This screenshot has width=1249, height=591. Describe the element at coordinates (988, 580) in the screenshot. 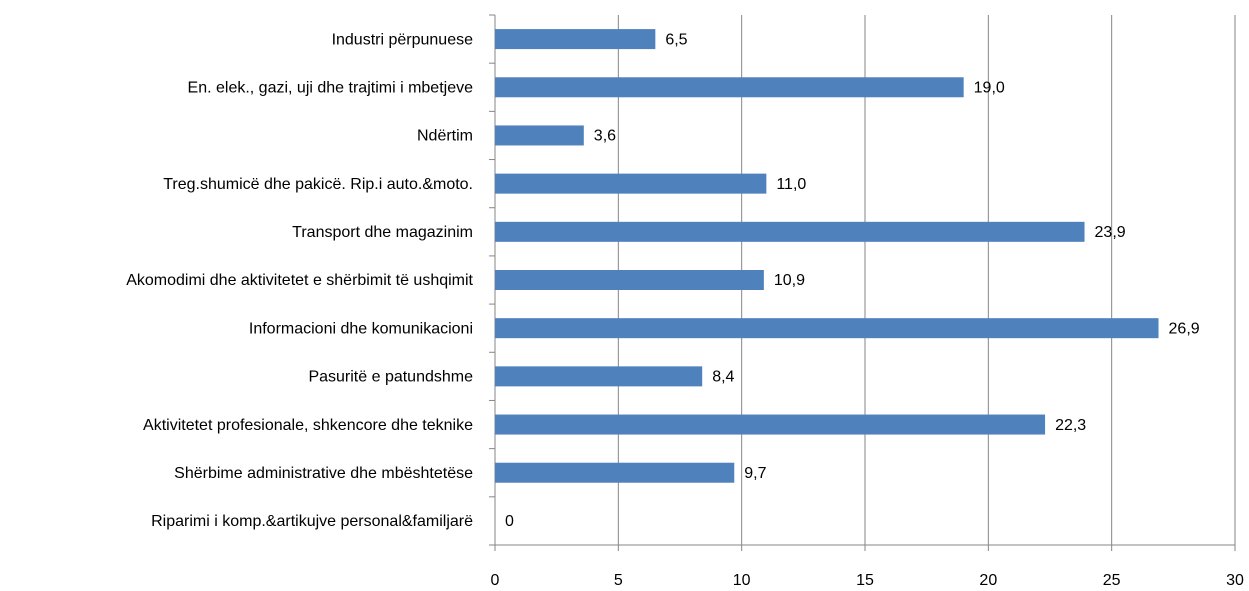

I see `x-tick-label: 20` at that location.